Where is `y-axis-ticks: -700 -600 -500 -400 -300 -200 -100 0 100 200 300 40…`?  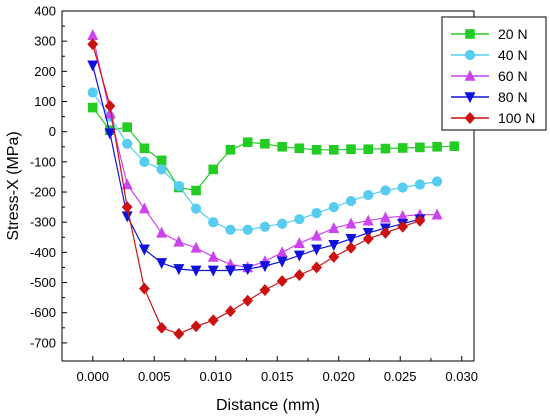
y-axis-ticks: -700 -600 -500 -400 -300 -200 -100 0 100 200 300 40… is located at coordinates (48, 177).